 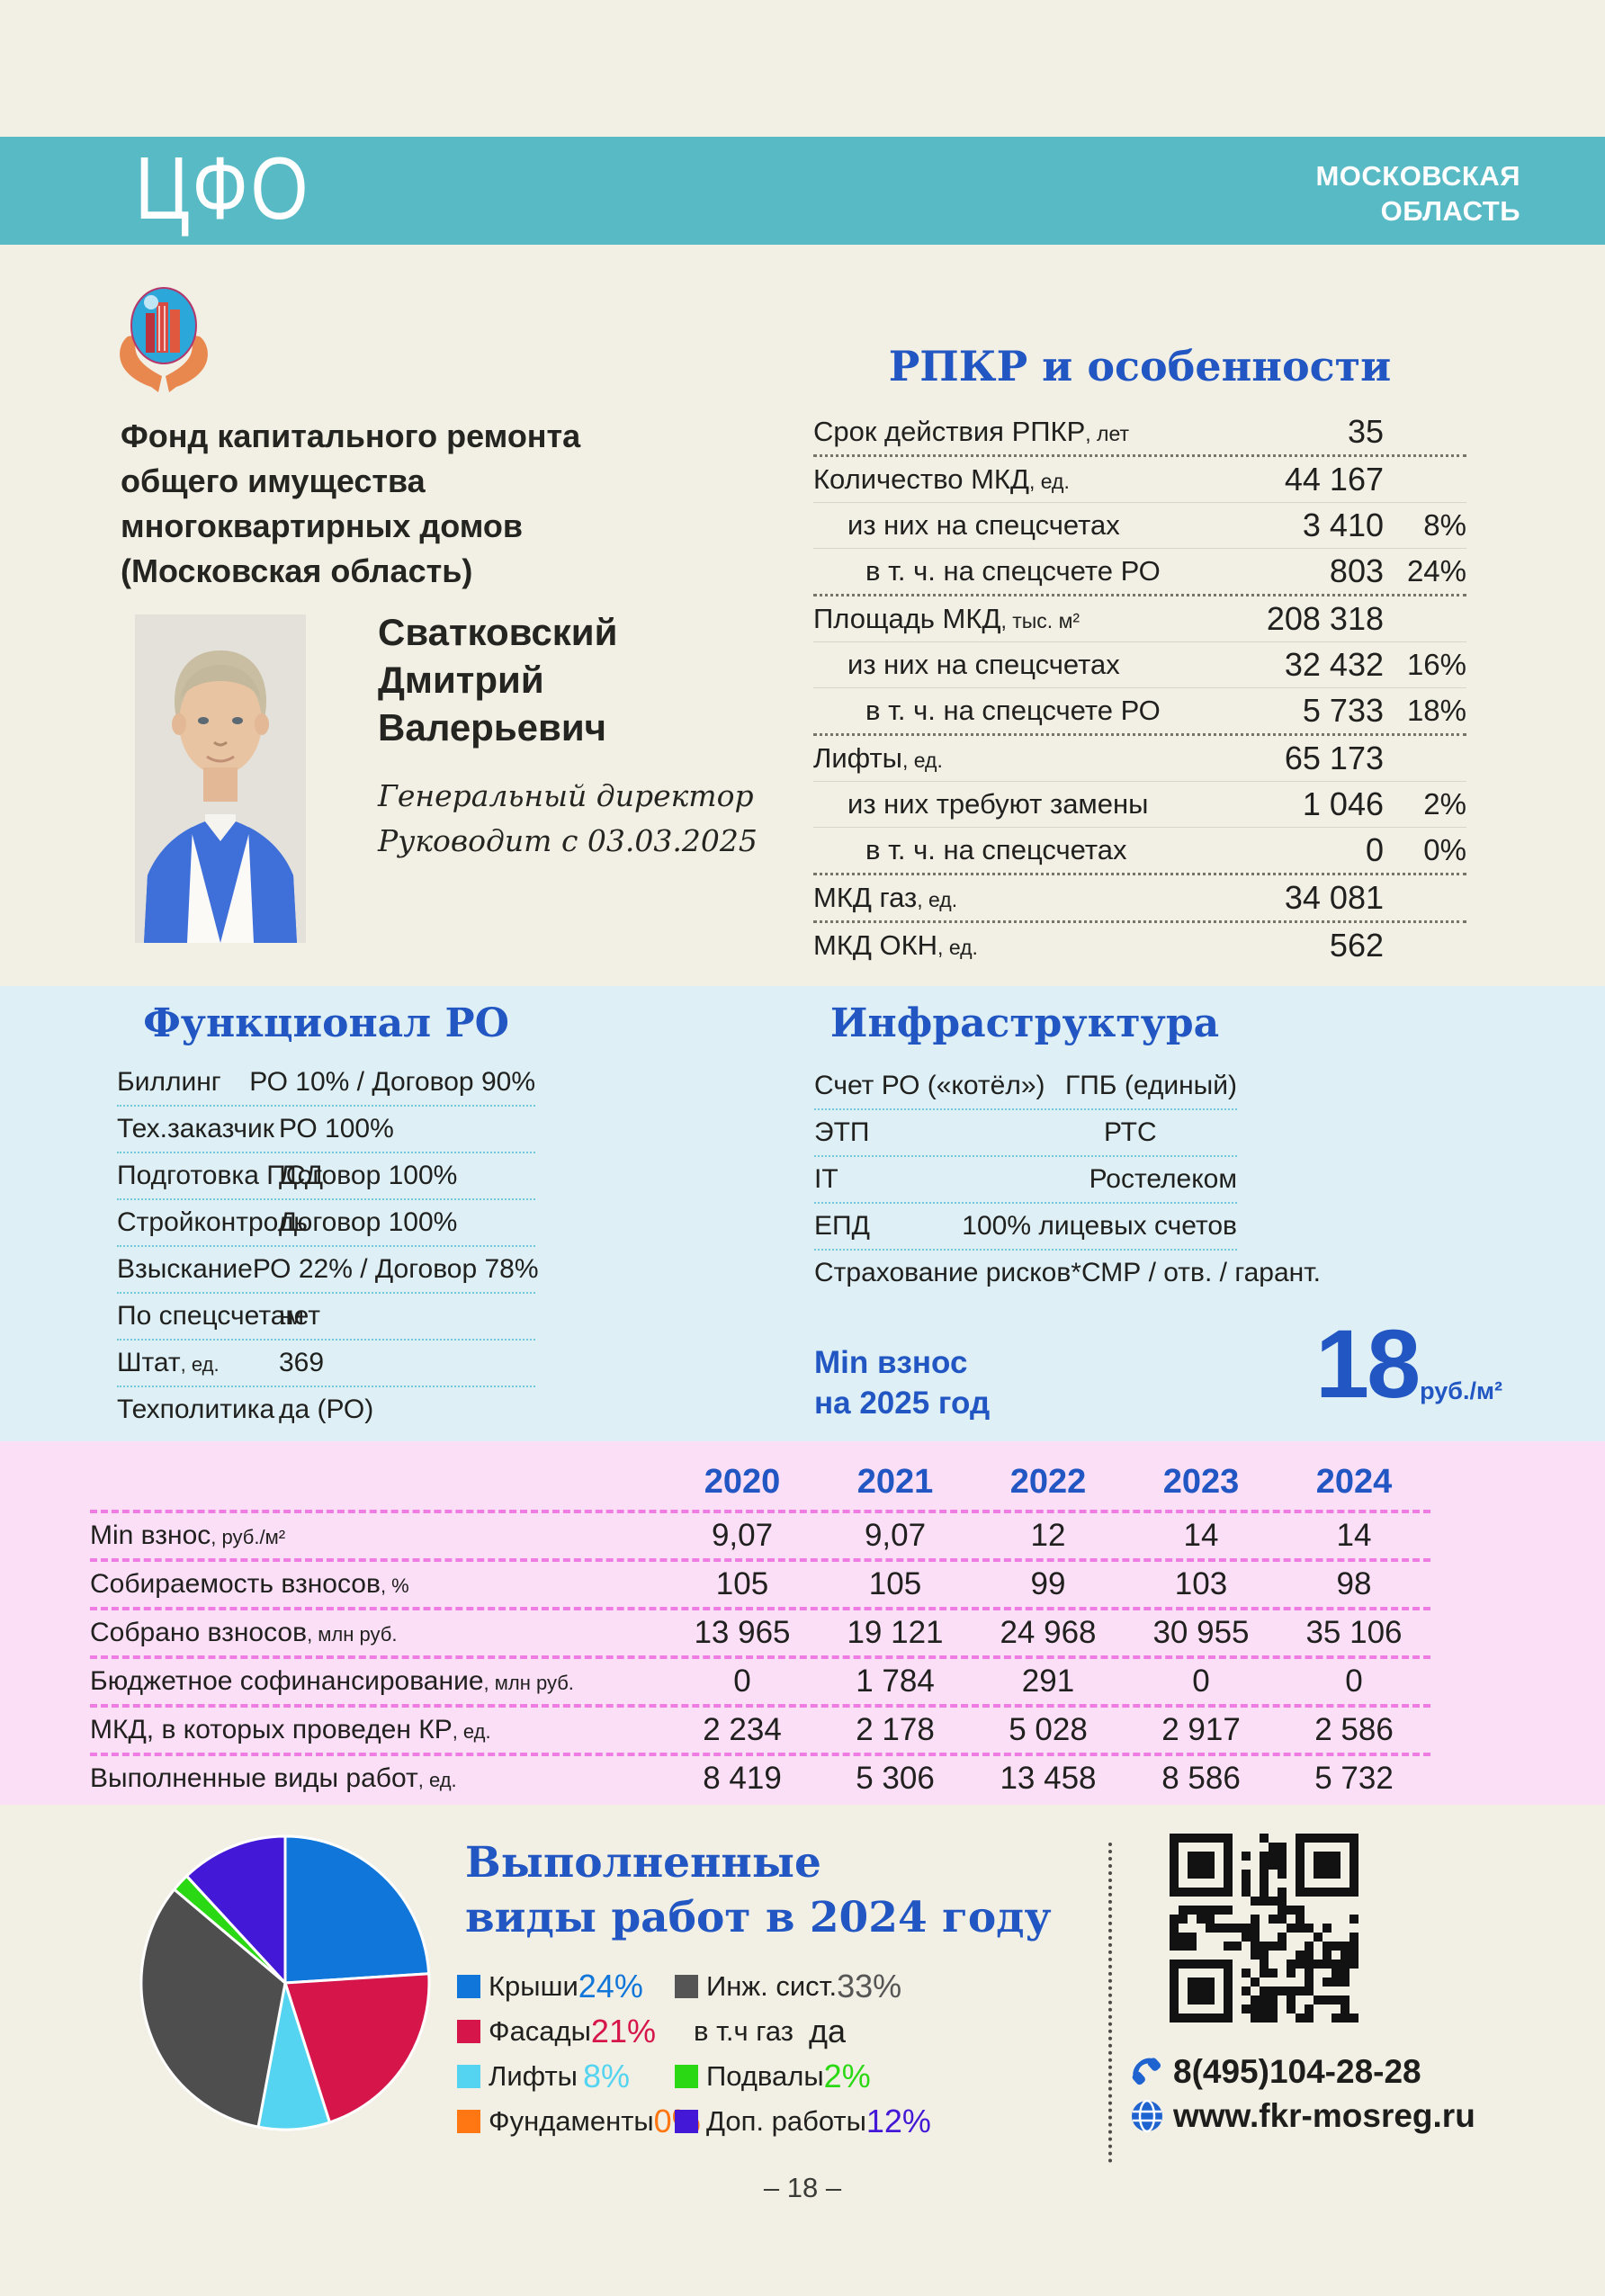 What do you see at coordinates (1334, 897) in the screenshot?
I see `rpkr-row-value: 34 081` at bounding box center [1334, 897].